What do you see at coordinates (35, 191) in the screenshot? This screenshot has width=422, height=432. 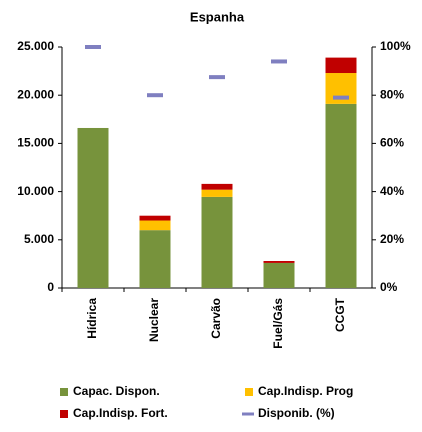 I see `y-tick-label: 10.000` at bounding box center [35, 191].